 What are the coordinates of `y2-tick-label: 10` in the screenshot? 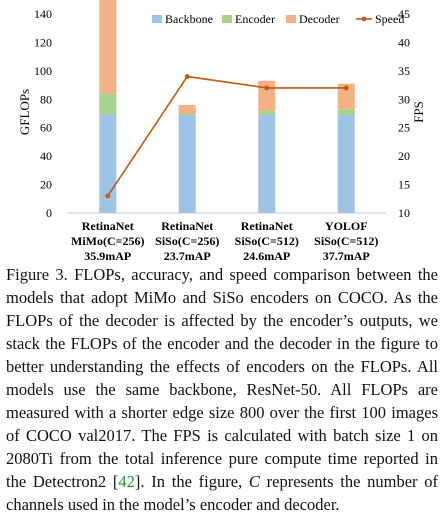 It's located at (404, 213).